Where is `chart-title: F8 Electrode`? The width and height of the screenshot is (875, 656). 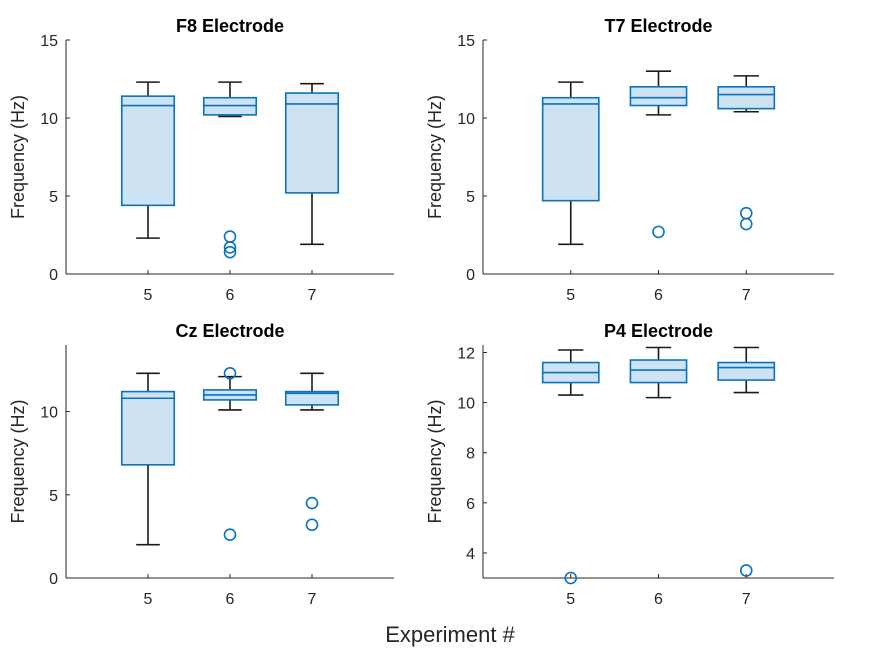 chart-title: F8 Electrode is located at coordinates (230, 26).